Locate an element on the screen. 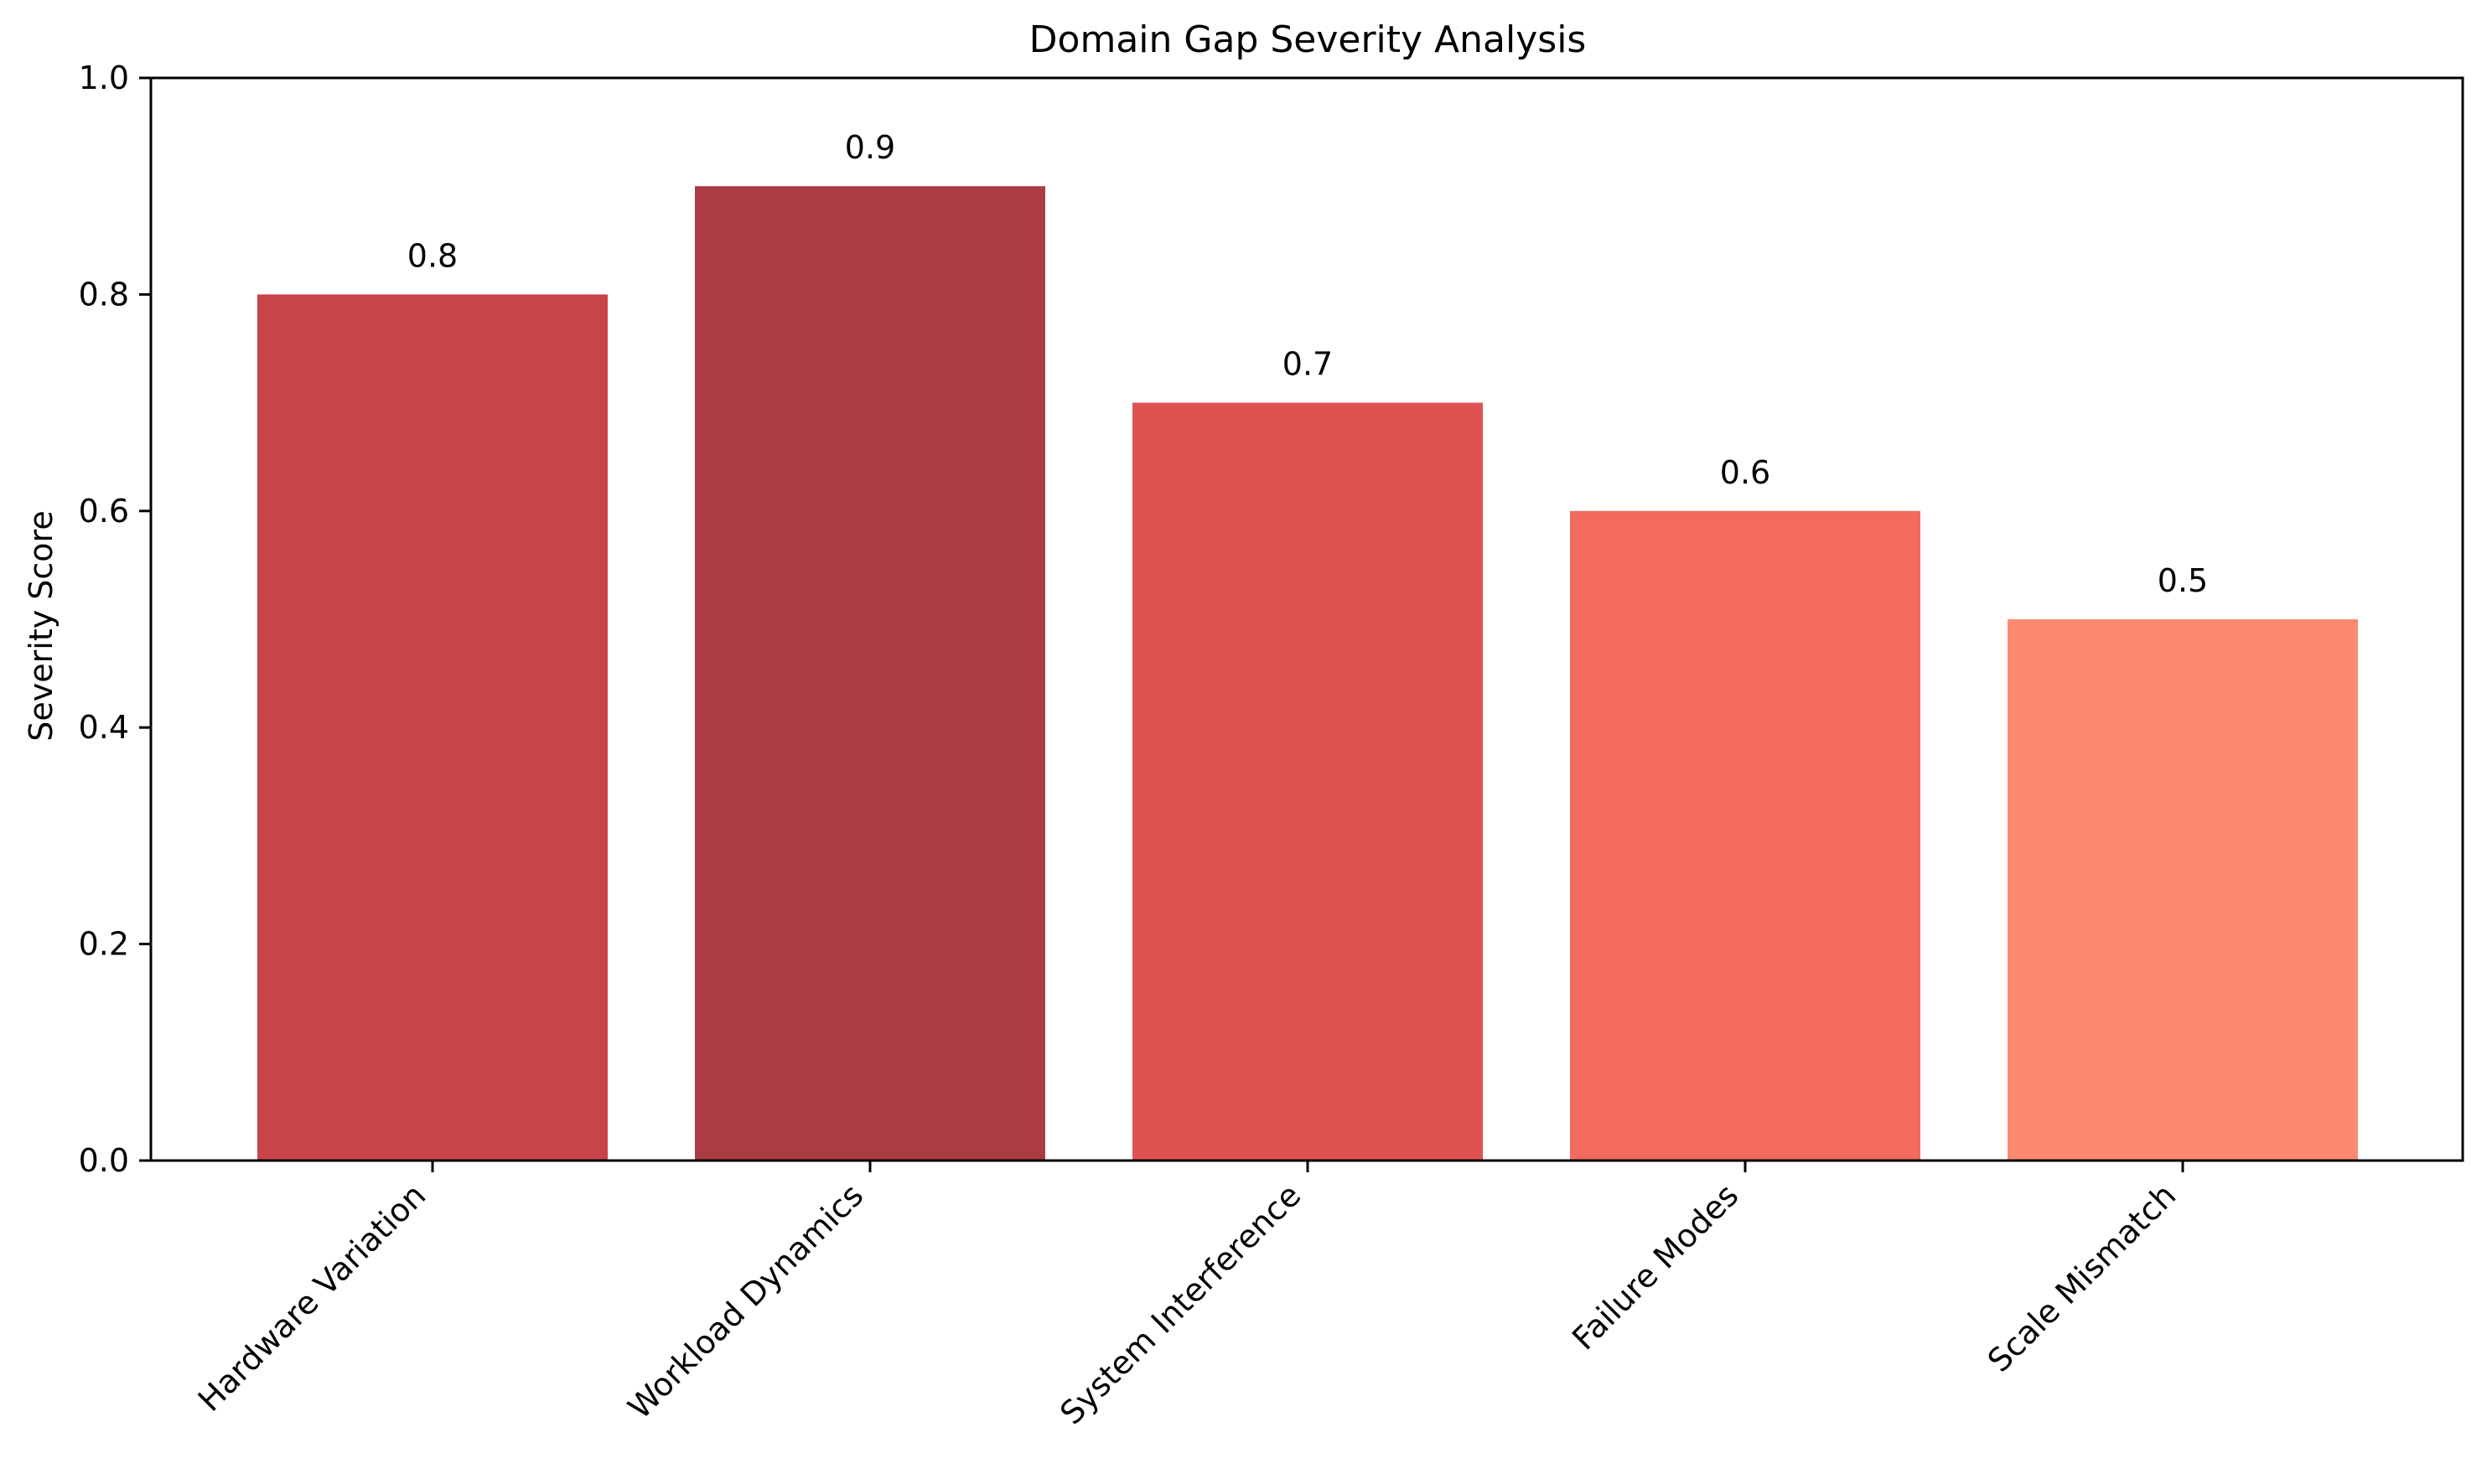  y-tick-label: 0.2 is located at coordinates (104, 945).